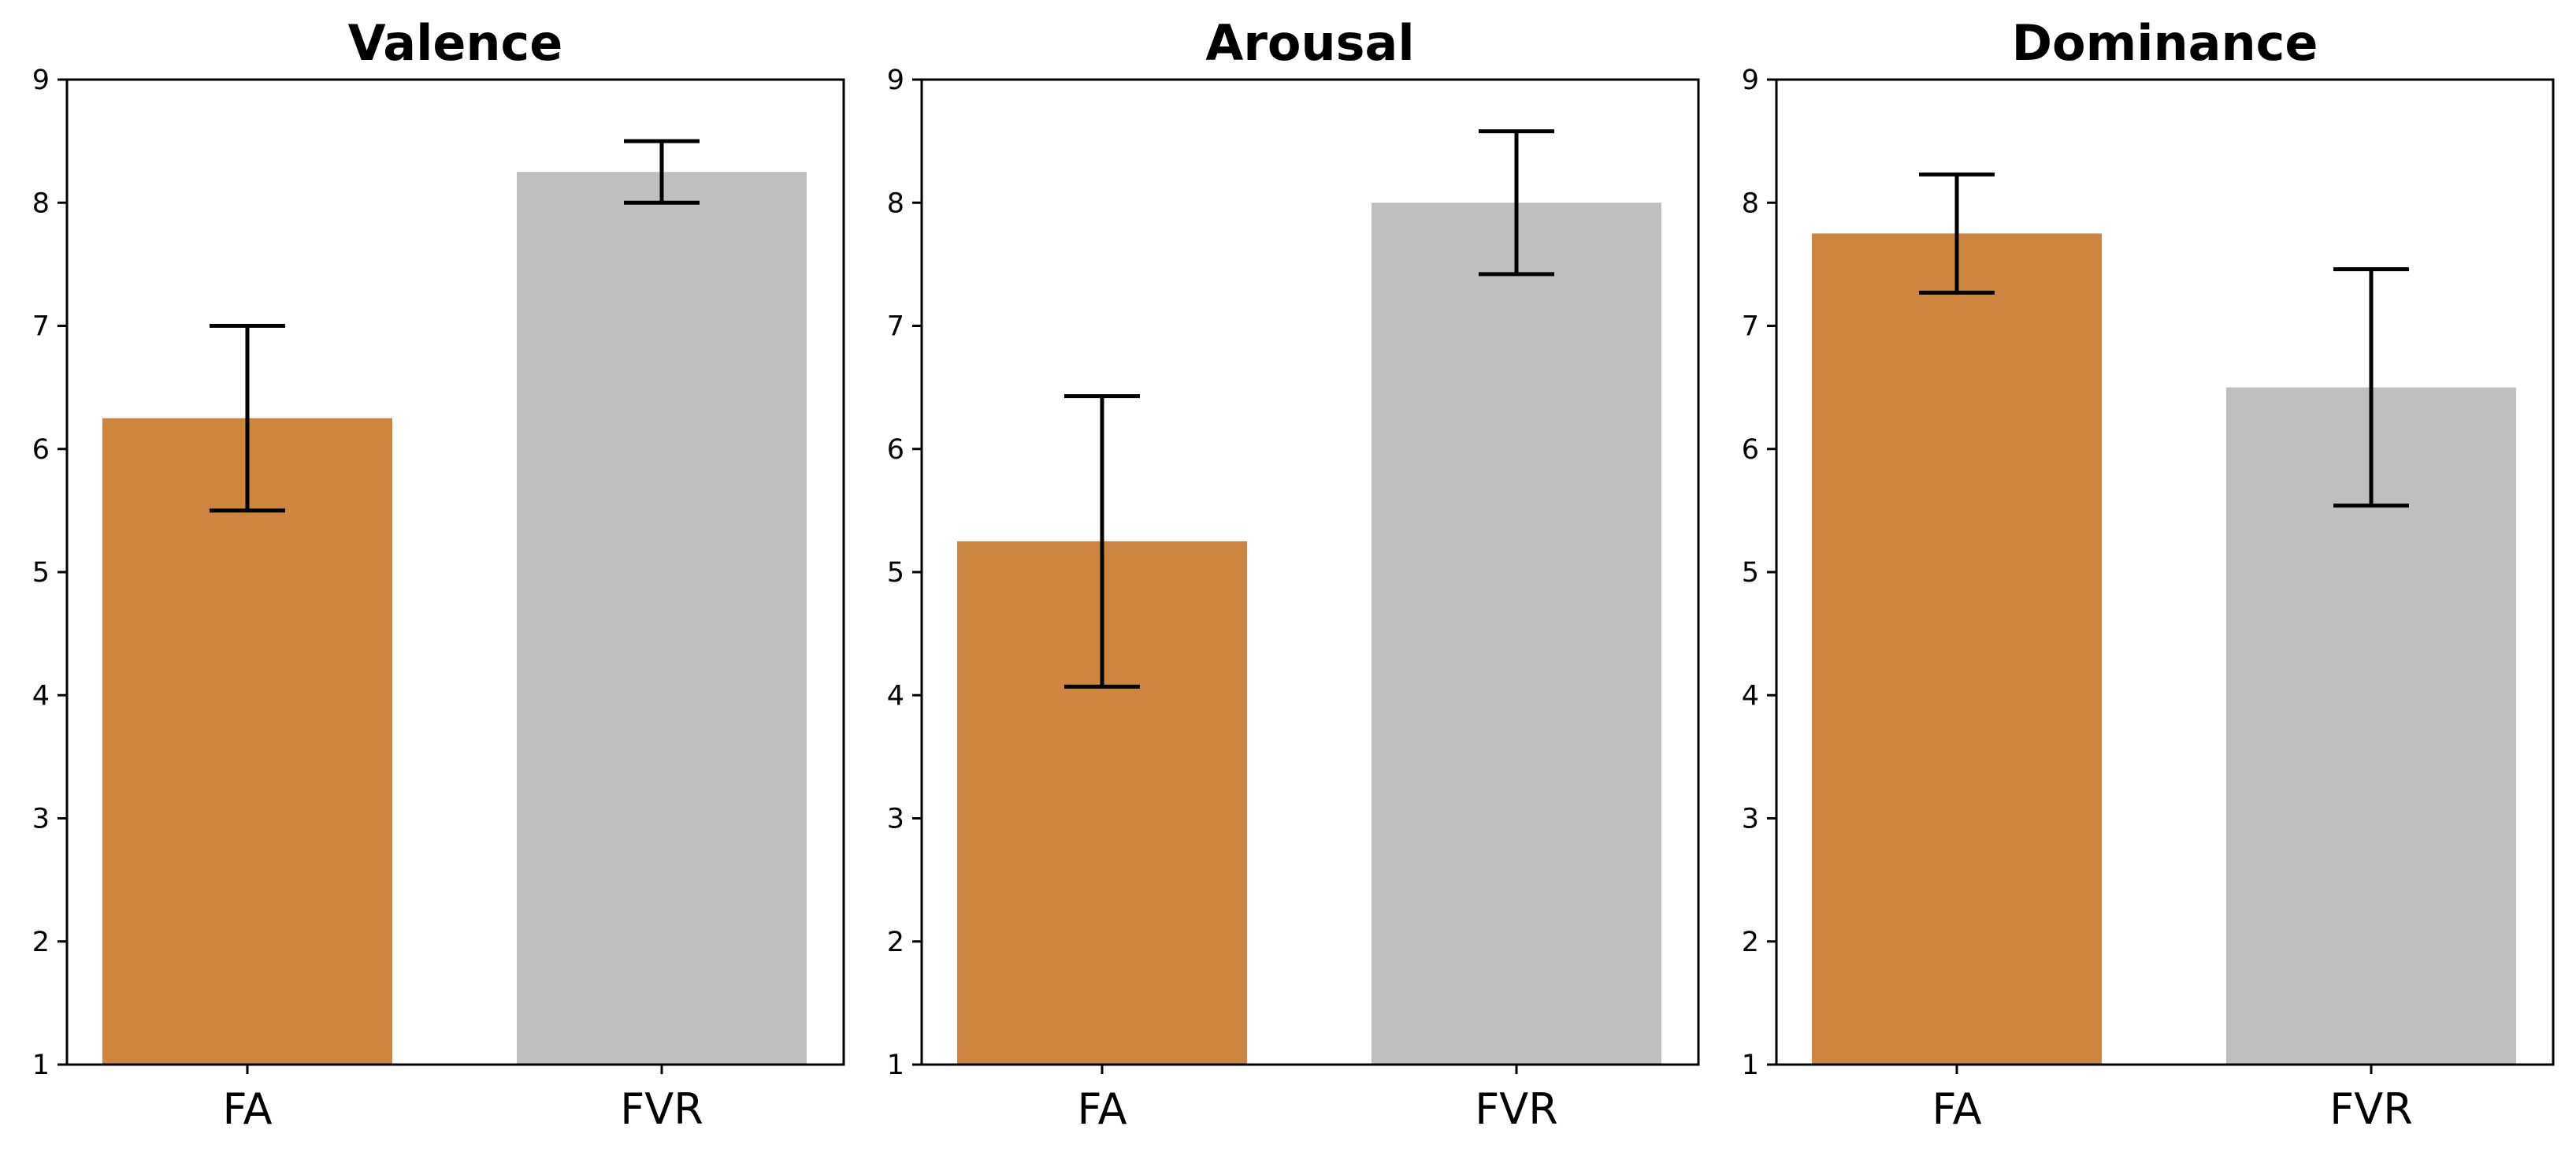 This screenshot has height=1156, width=2576. Describe the element at coordinates (2165, 43) in the screenshot. I see `panel-title: Dominance` at that location.